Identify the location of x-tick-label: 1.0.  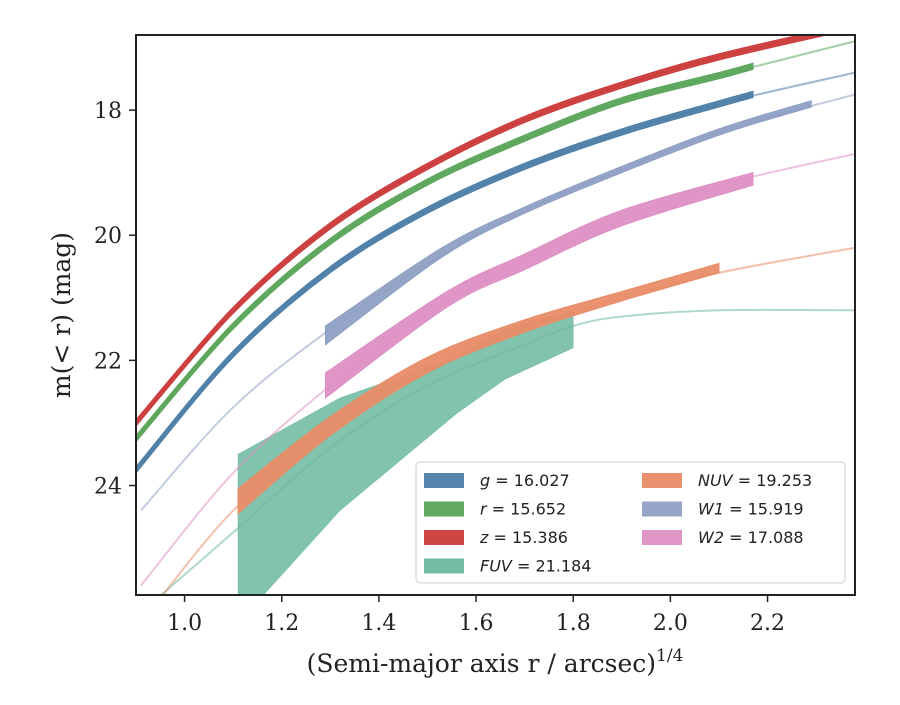
(184, 623).